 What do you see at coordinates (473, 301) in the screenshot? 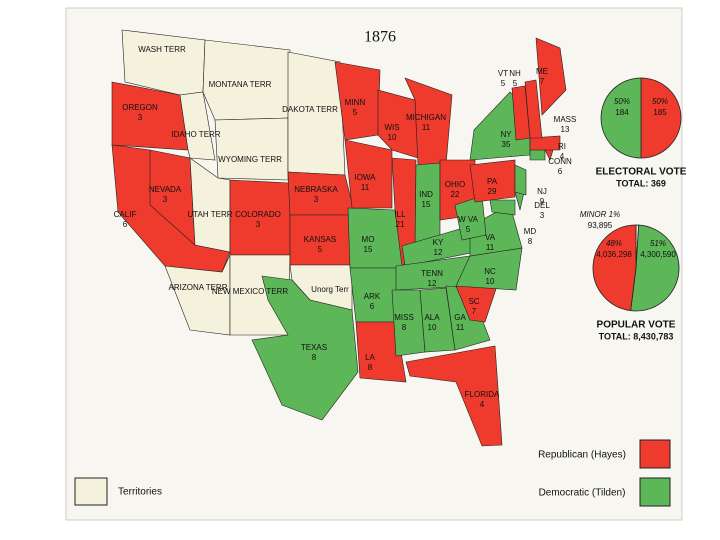
I see `state-name: SC` at bounding box center [473, 301].